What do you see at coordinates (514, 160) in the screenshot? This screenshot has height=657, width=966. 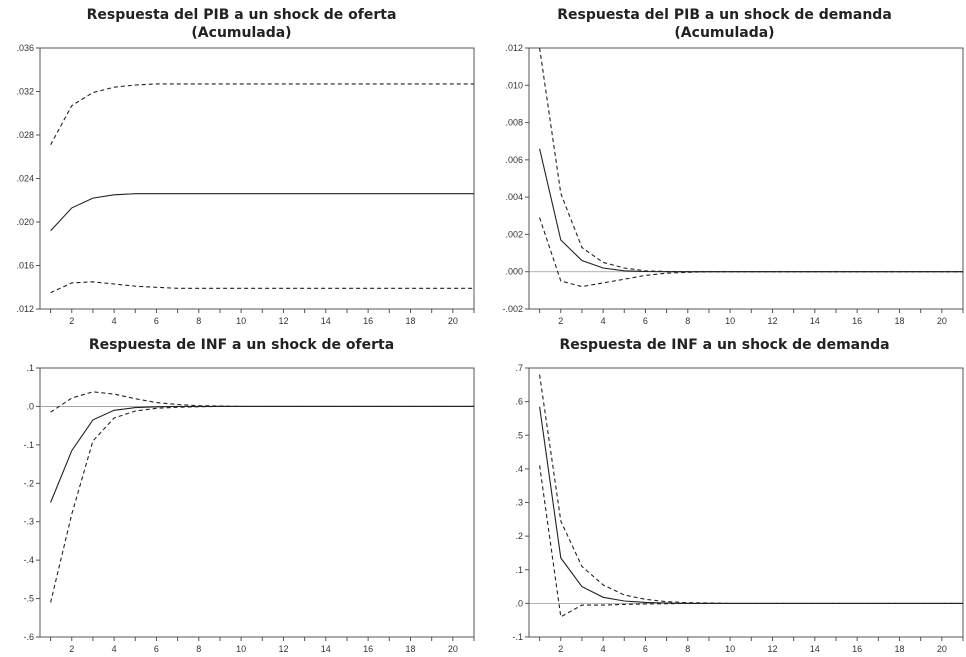 I see `y-tick-label: .006` at bounding box center [514, 160].